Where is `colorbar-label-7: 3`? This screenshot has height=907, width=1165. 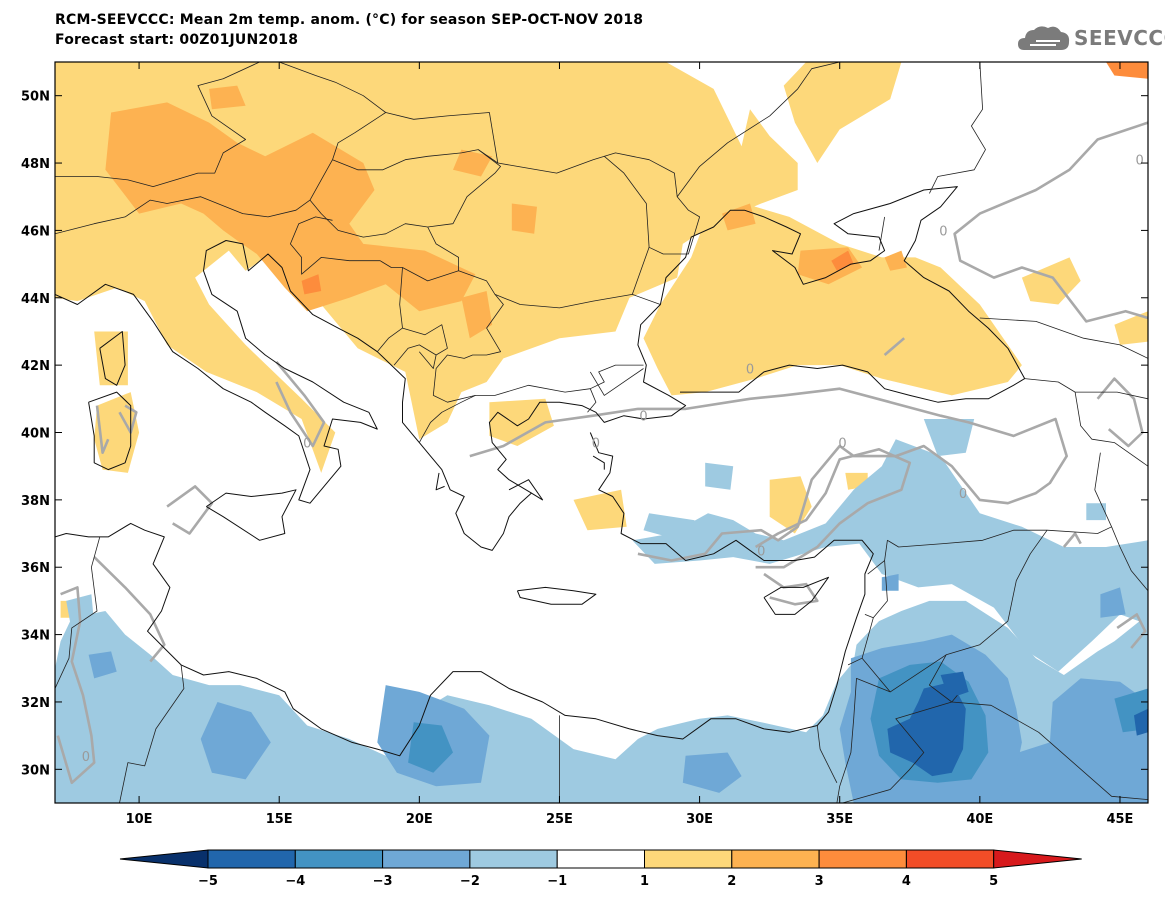
colorbar-label-7: 3 is located at coordinates (819, 881).